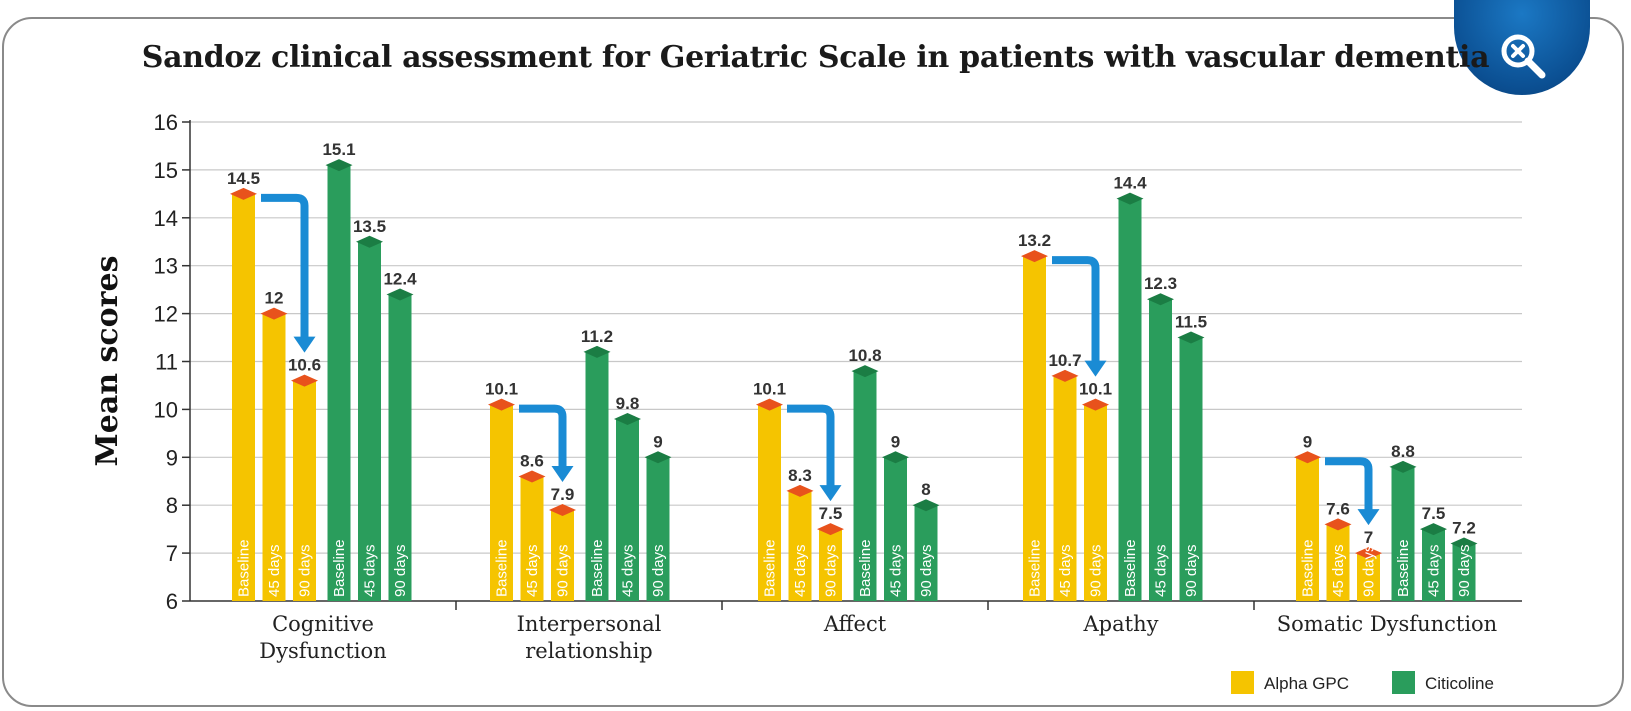  Describe the element at coordinates (1064, 360) in the screenshot. I see `data-label: 10.7` at that location.